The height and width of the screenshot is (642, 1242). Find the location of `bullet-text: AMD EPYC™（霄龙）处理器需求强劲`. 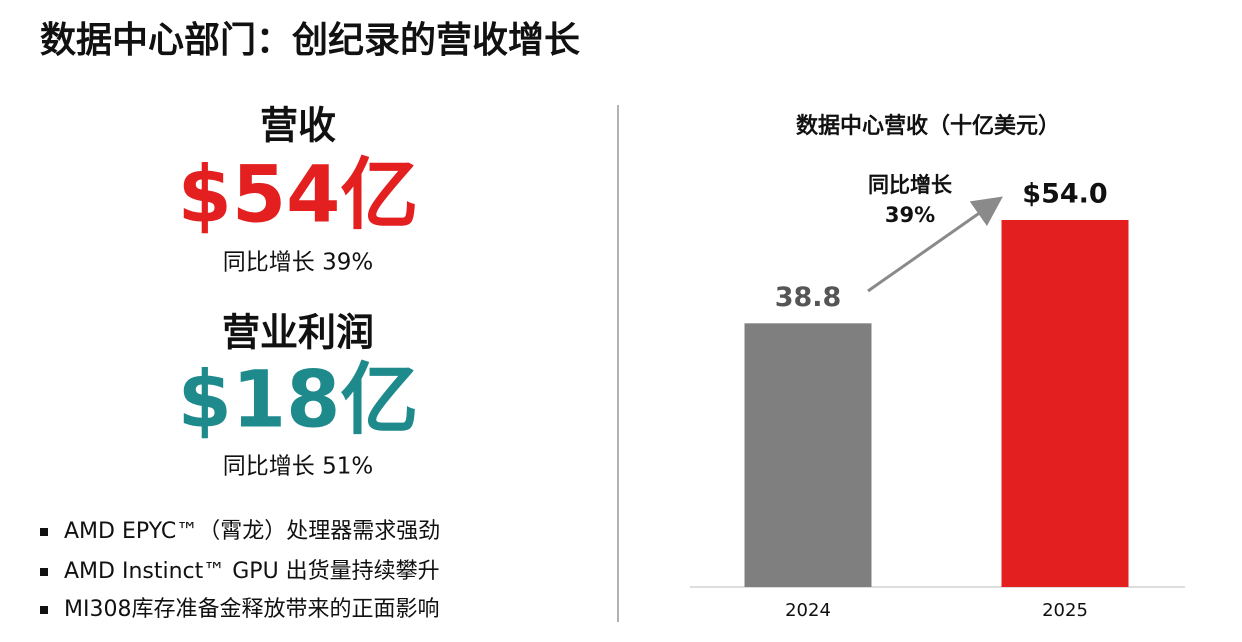

bullet-text: AMD EPYC™（霄龙）处理器需求强劲 is located at coordinates (252, 531).